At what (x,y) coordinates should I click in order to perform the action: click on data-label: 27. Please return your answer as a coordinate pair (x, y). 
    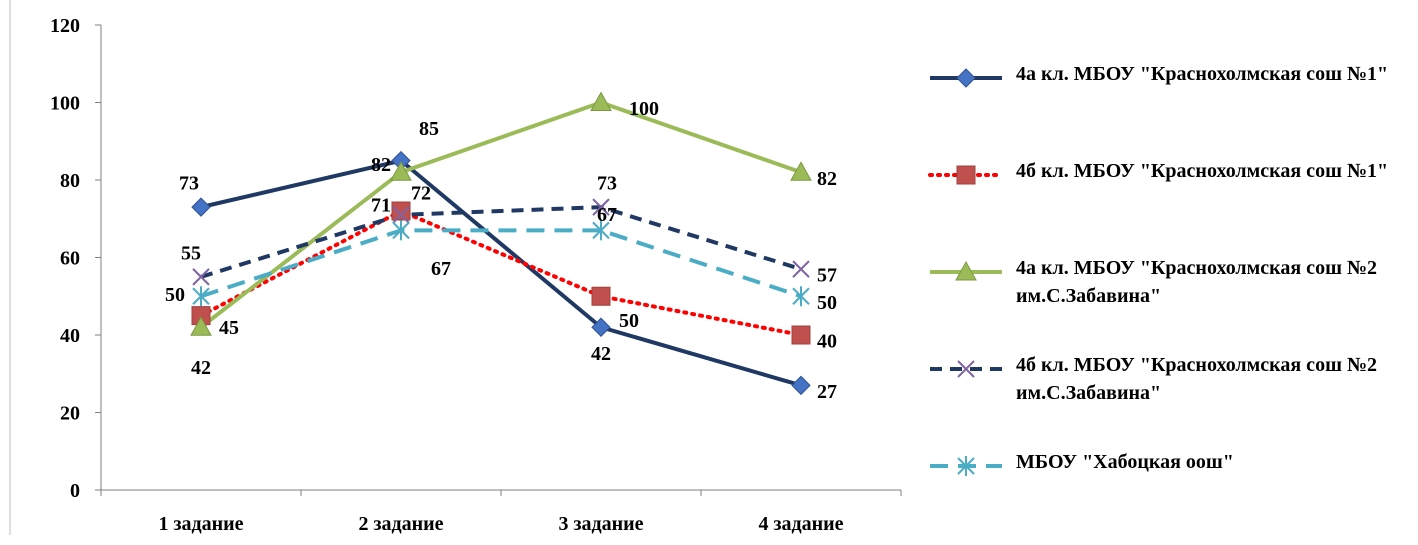
    Looking at the image, I should click on (827, 392).